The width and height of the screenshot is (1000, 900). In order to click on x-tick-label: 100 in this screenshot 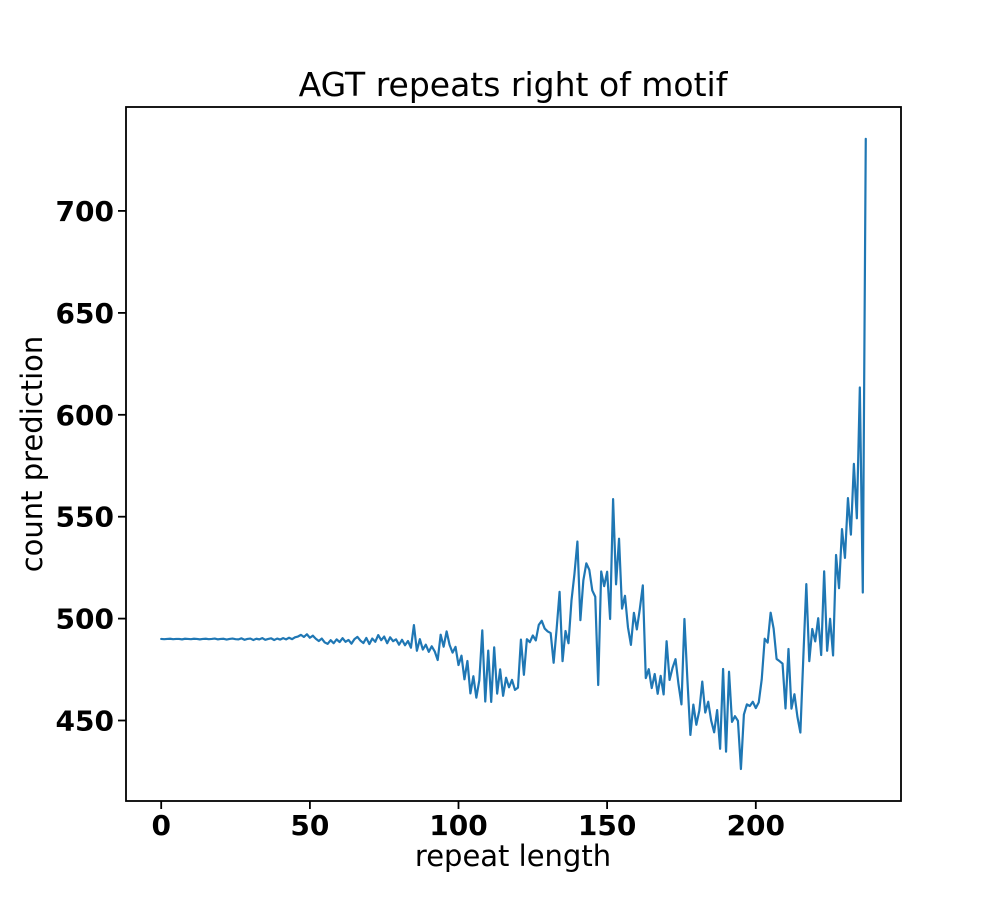, I will do `click(458, 825)`.